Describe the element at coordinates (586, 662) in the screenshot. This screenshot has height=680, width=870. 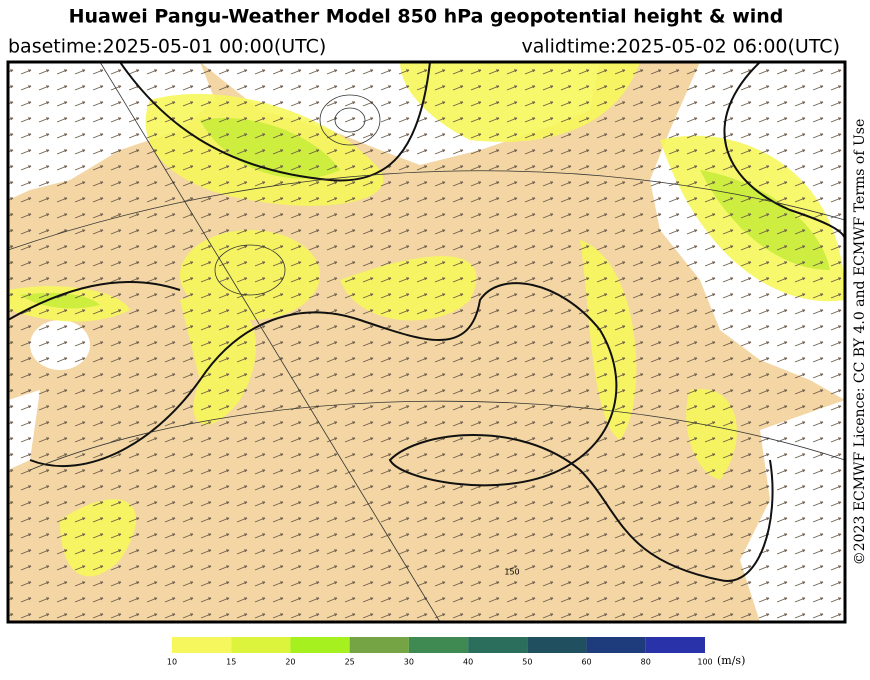
I see `colorbar-tick-label: 60` at that location.